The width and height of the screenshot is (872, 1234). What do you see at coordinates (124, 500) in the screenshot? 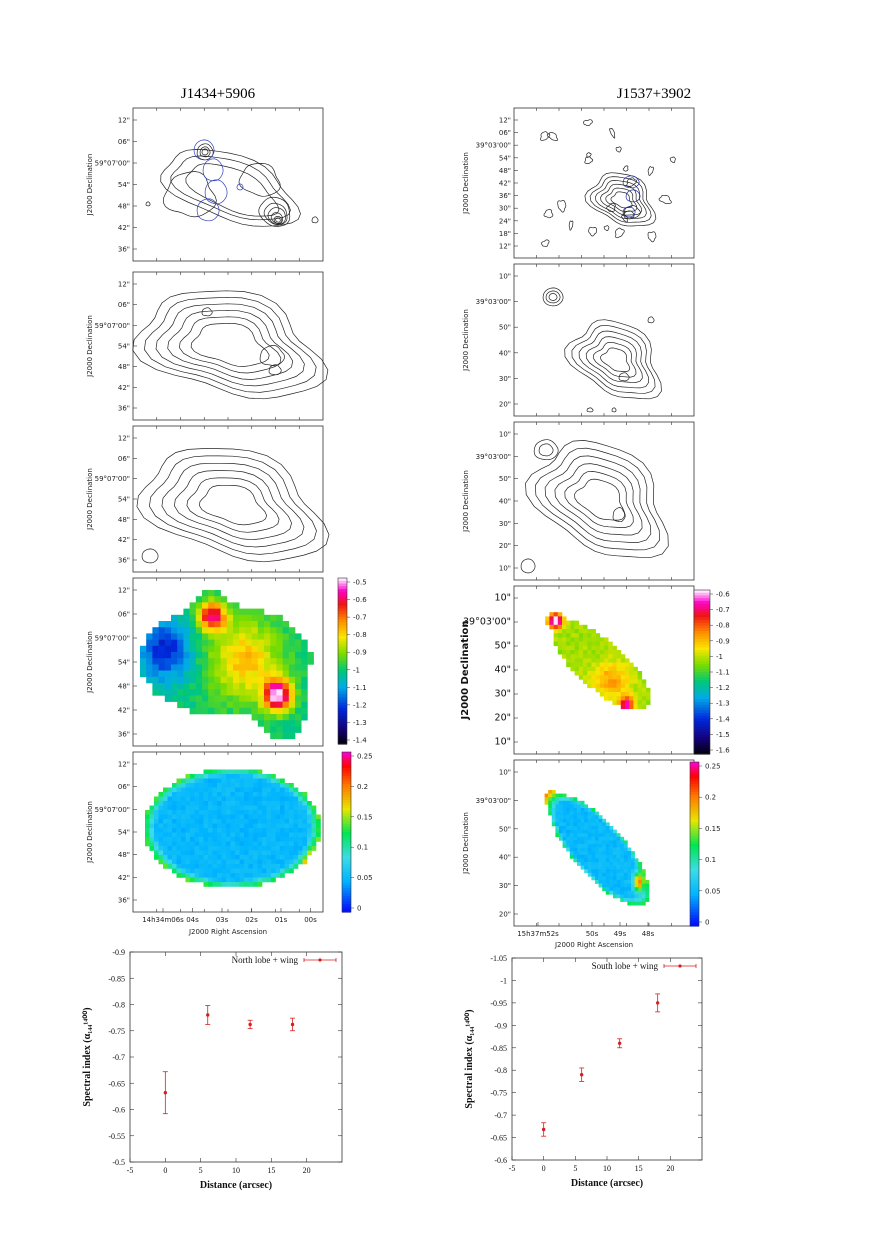
I see `dec-tick-label: 54"` at bounding box center [124, 500].